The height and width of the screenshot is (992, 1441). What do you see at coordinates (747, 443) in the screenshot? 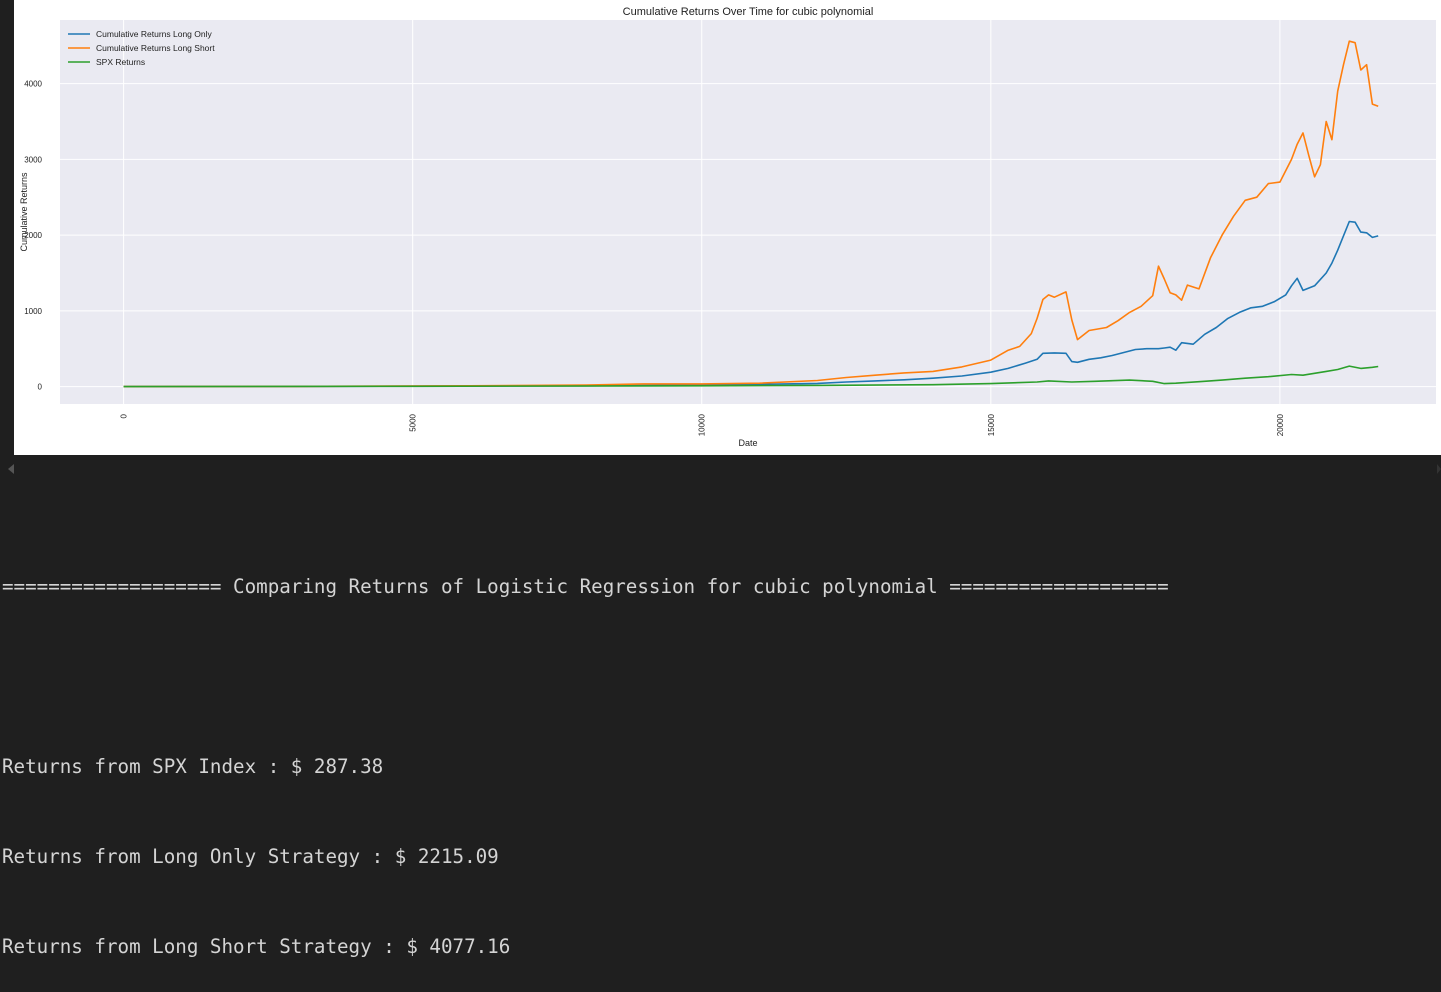
I see `x-axis-label: Date` at bounding box center [747, 443].